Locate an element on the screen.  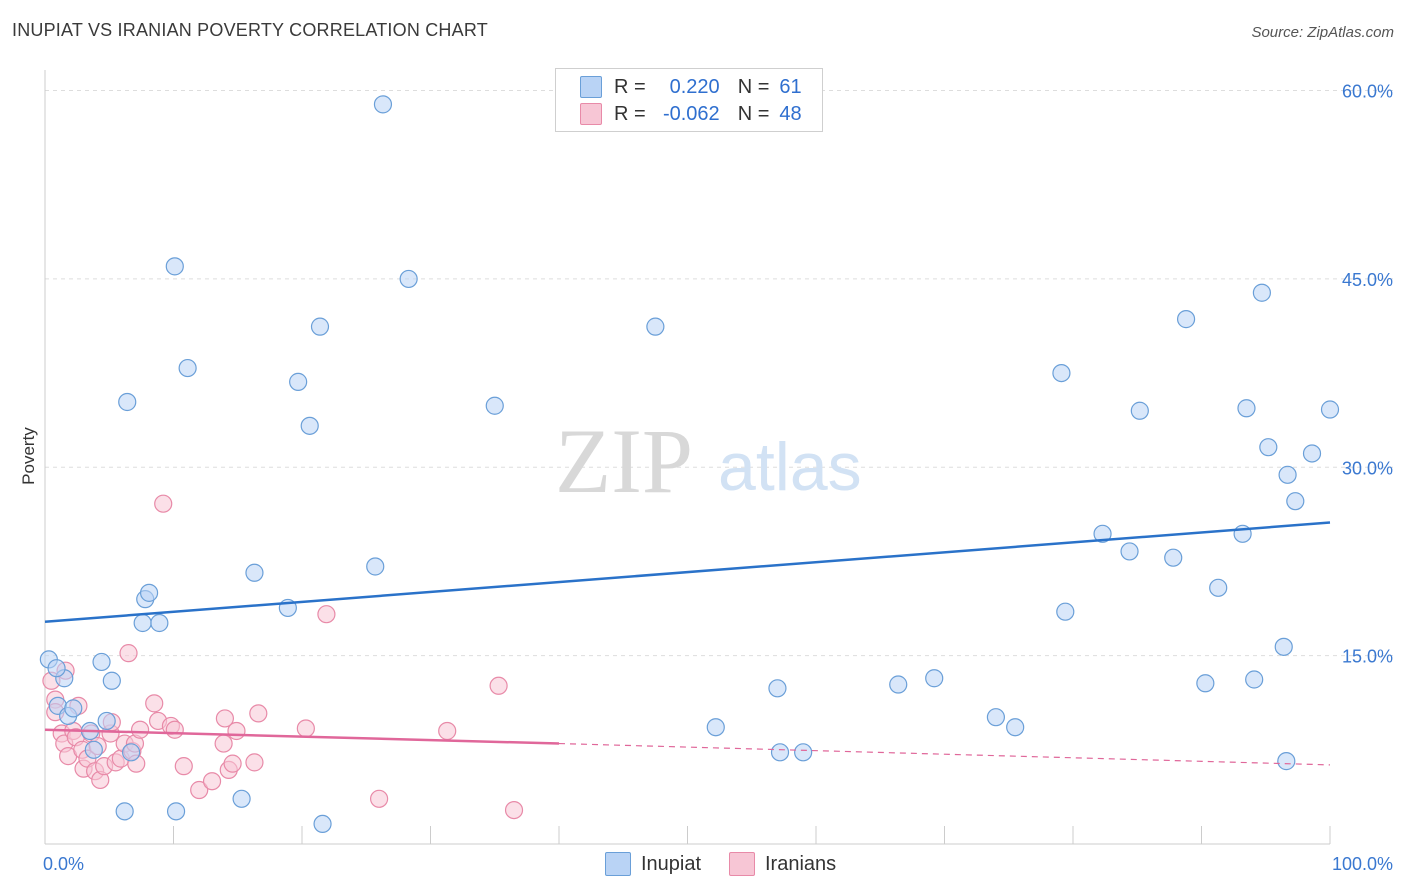
iranians-trend-line is located at coordinates (302, 736).